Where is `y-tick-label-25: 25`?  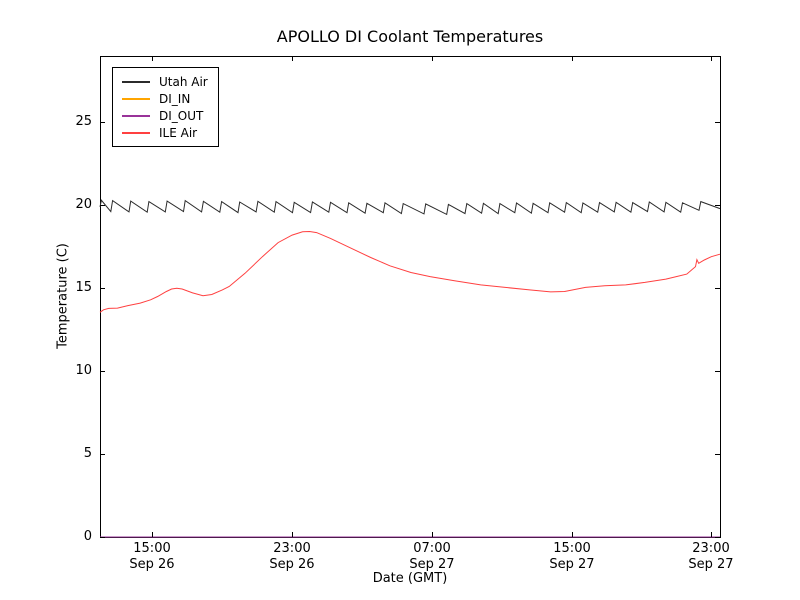
y-tick-label-25: 25 is located at coordinates (83, 121).